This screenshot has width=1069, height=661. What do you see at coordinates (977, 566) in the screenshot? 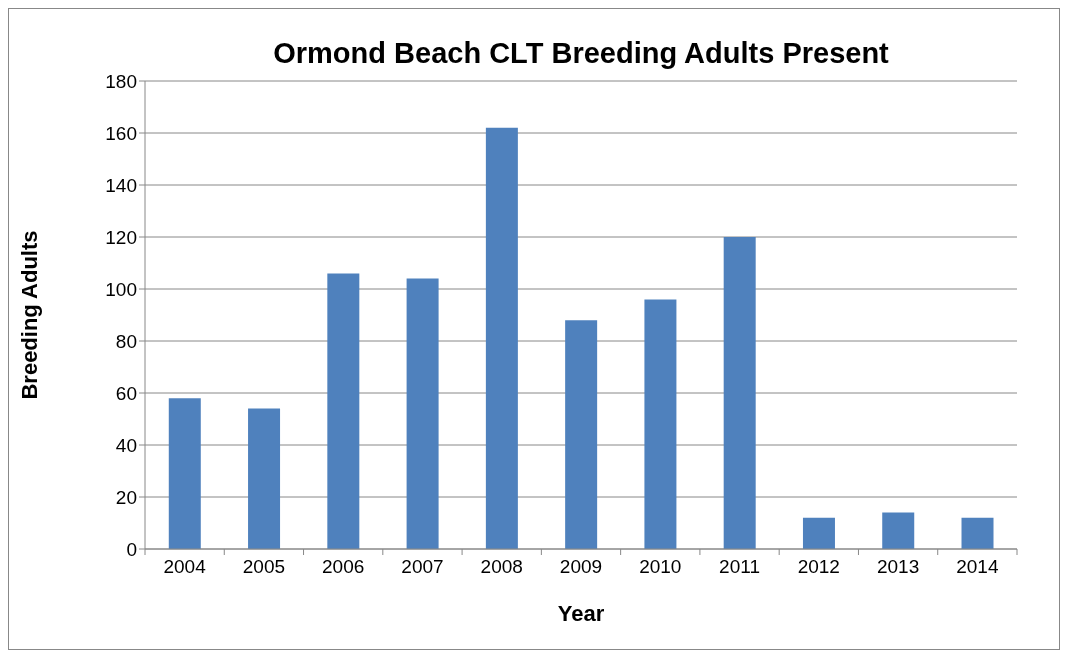
I see `x-tick-label: 2014` at bounding box center [977, 566].